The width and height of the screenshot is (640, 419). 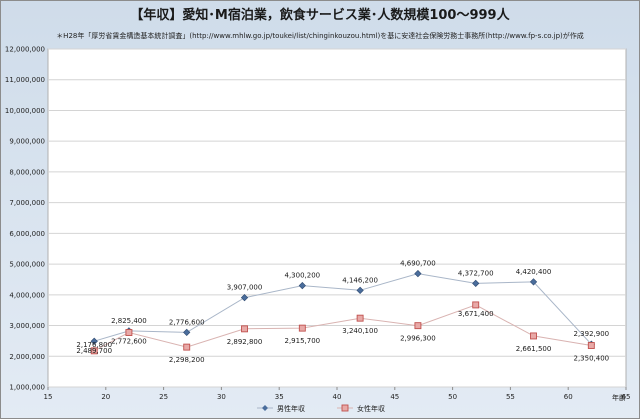 I want to click on female-data-label: 2,996,300, so click(x=418, y=339).